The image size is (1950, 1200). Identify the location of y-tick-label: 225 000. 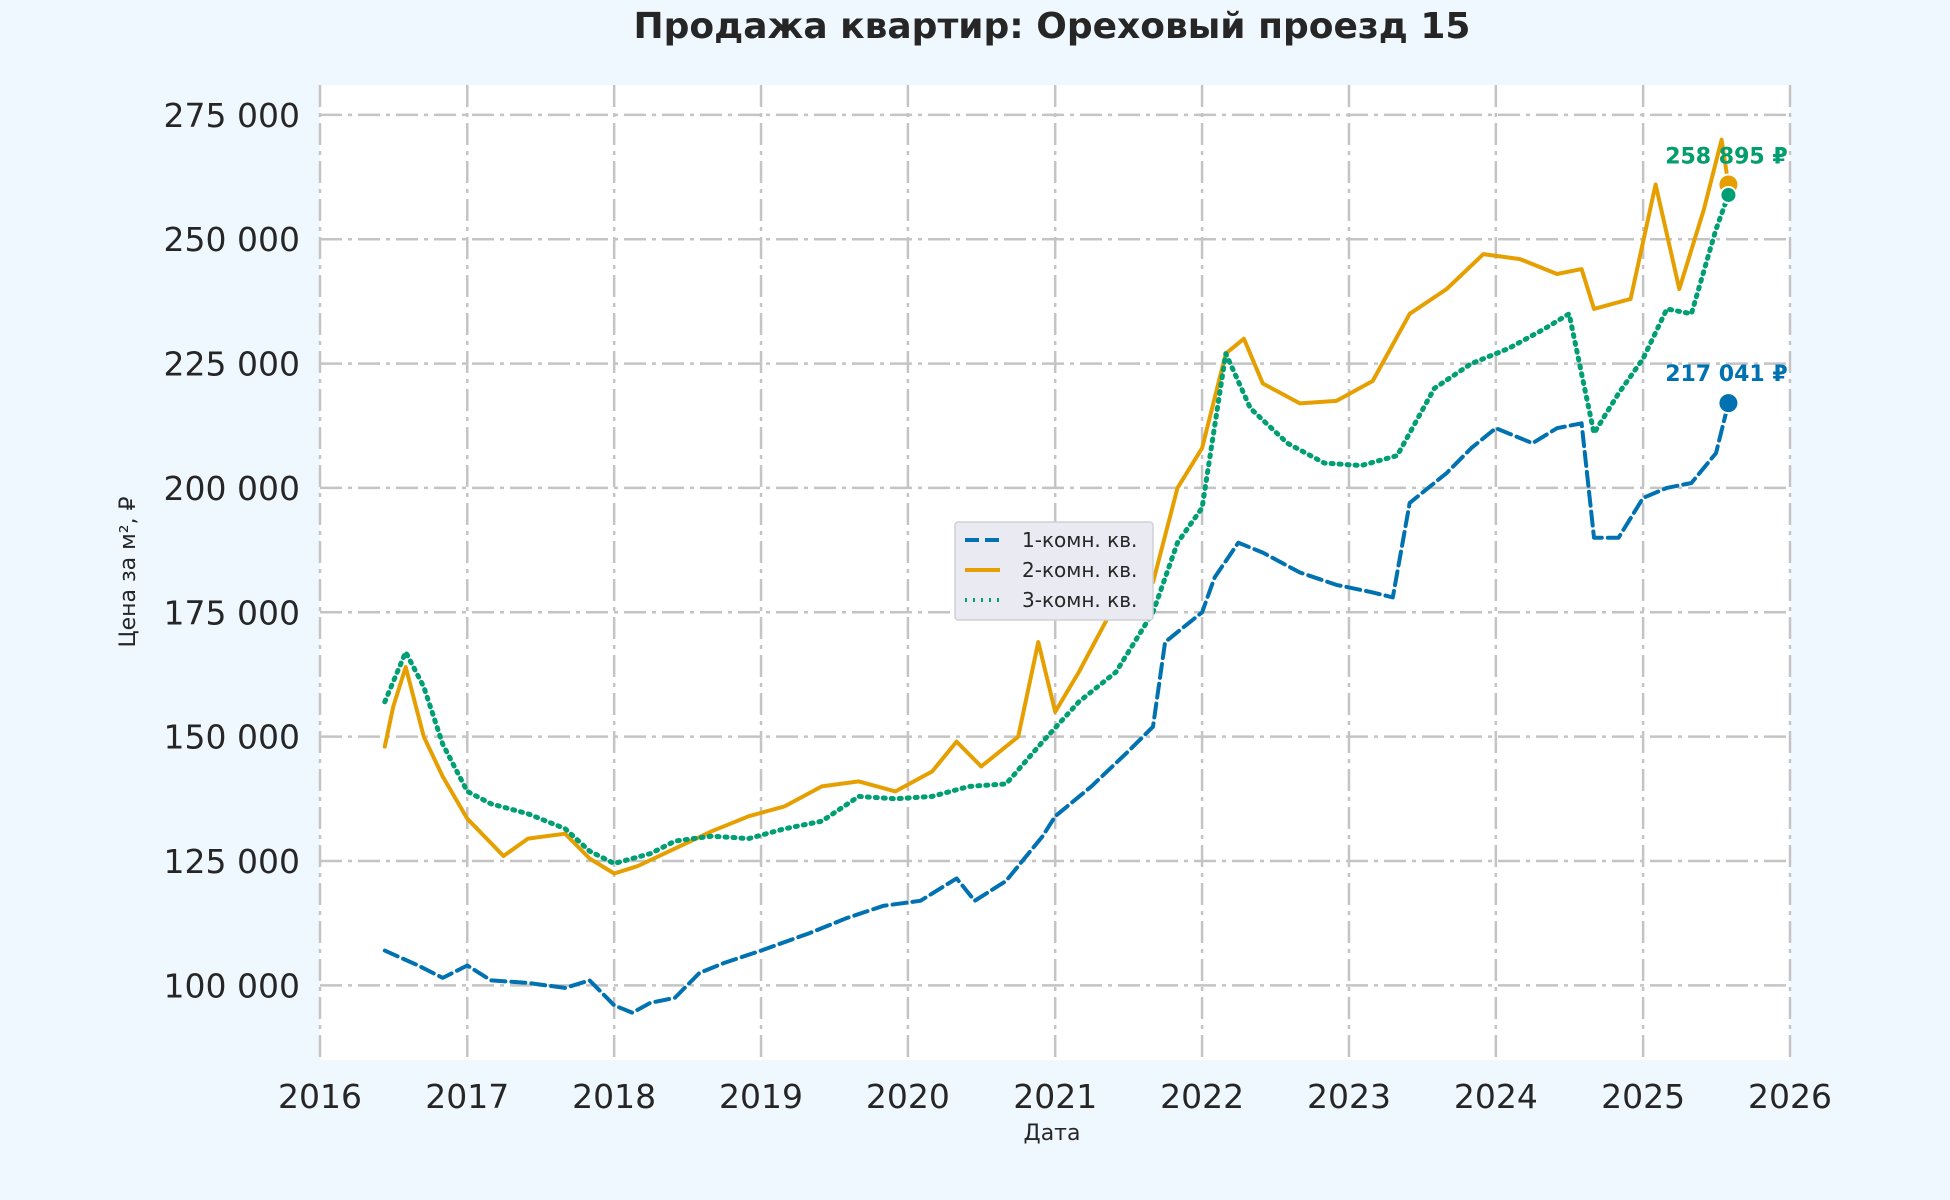
(232, 364).